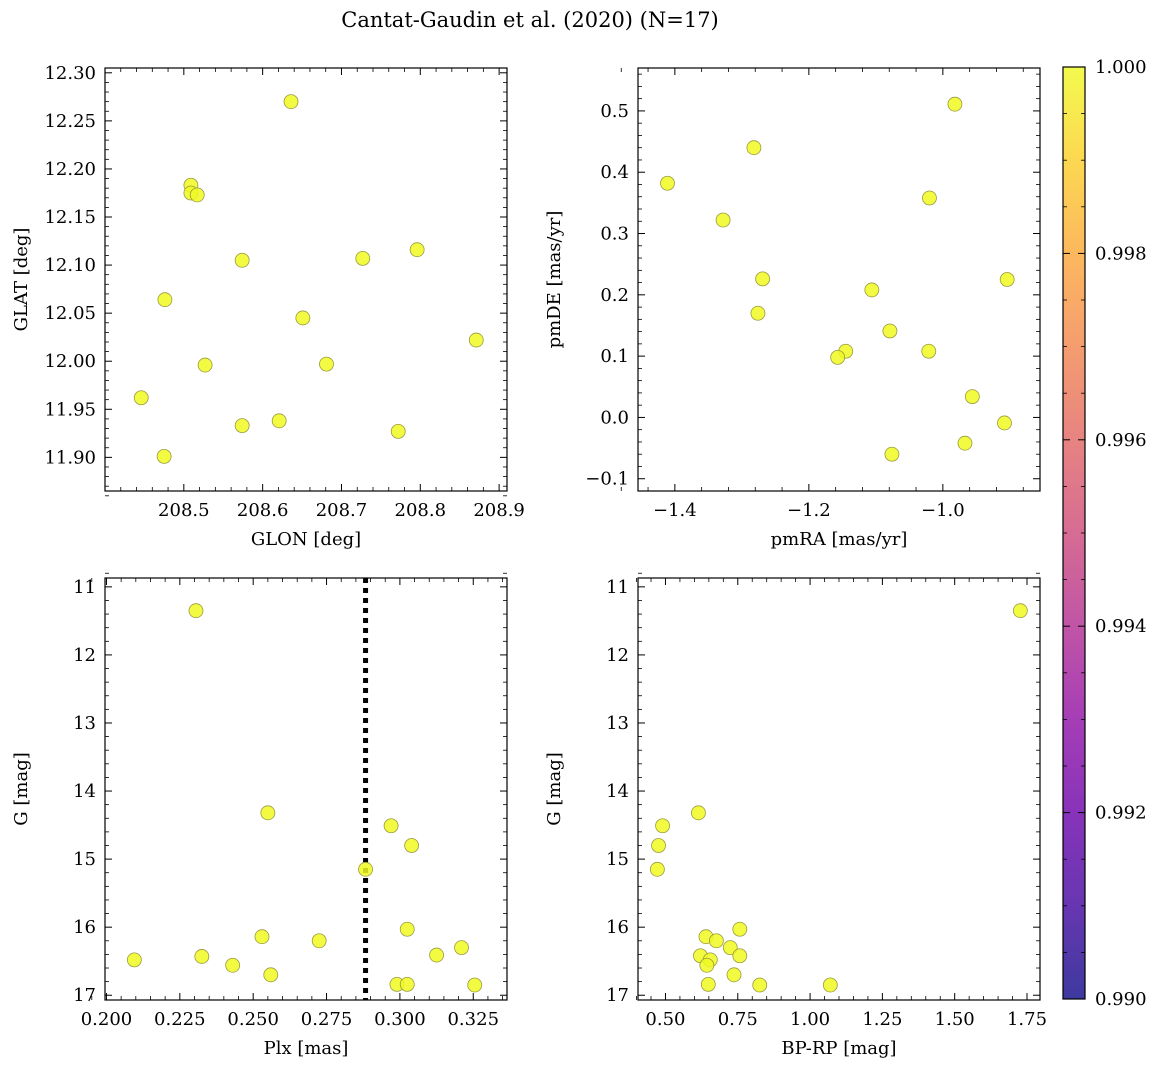 The width and height of the screenshot is (1161, 1067). I want to click on colorbar-tick-label: 0.992, so click(1121, 813).